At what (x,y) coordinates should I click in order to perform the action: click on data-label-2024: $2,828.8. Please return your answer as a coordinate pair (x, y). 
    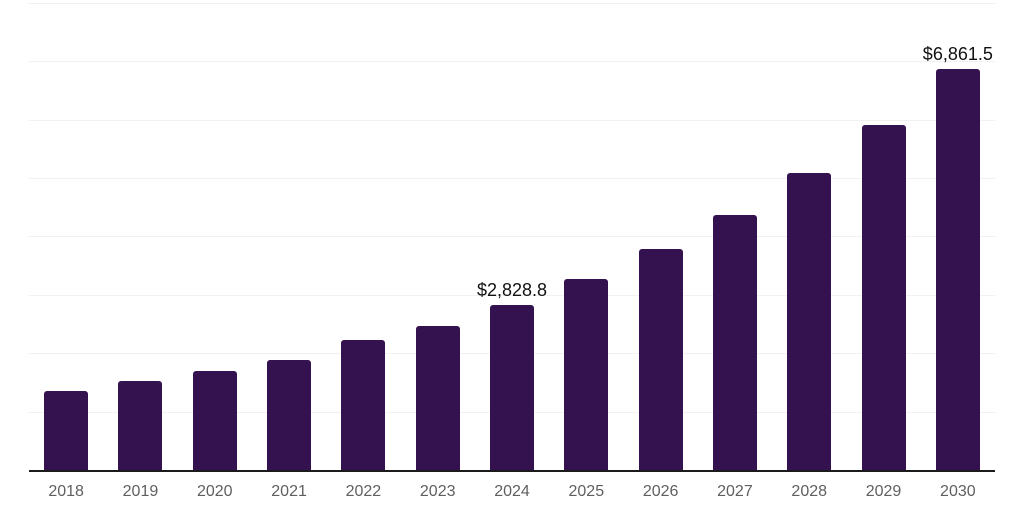
    Looking at the image, I should click on (512, 290).